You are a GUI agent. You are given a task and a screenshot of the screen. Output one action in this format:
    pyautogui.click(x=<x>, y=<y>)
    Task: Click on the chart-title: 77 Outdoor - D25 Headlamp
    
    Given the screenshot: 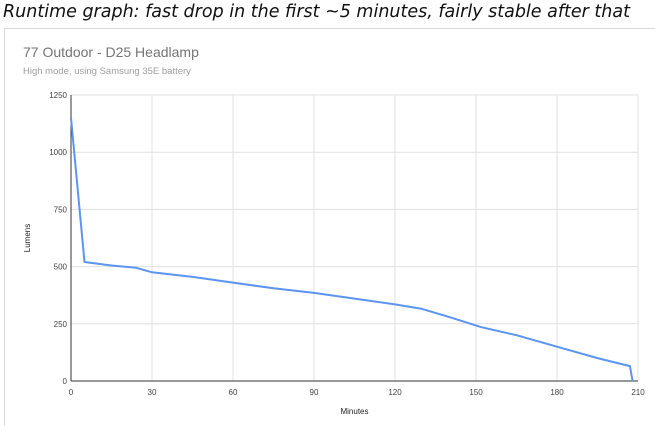 What is the action you would take?
    pyautogui.click(x=111, y=52)
    